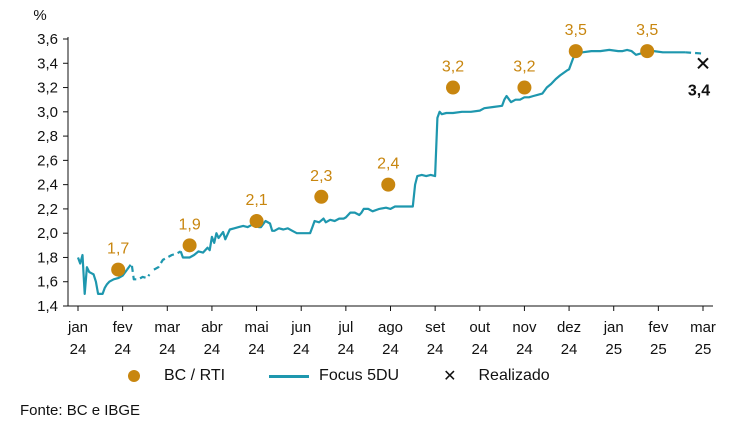 The height and width of the screenshot is (438, 745). What do you see at coordinates (388, 164) in the screenshot?
I see `bc-rti-data-label-4: 2,4` at bounding box center [388, 164].